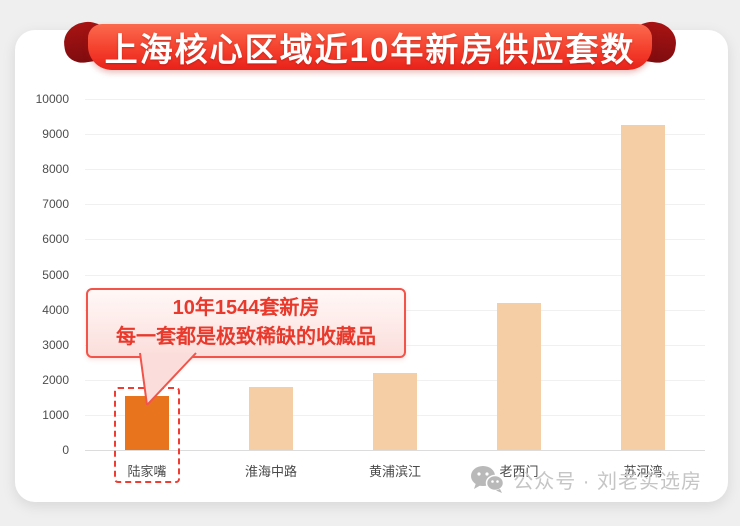  What do you see at coordinates (246, 323) in the screenshot?
I see `annotation-bubble: 10年1544套新房 每一套都是极致稀缺的收藏品` at bounding box center [246, 323].